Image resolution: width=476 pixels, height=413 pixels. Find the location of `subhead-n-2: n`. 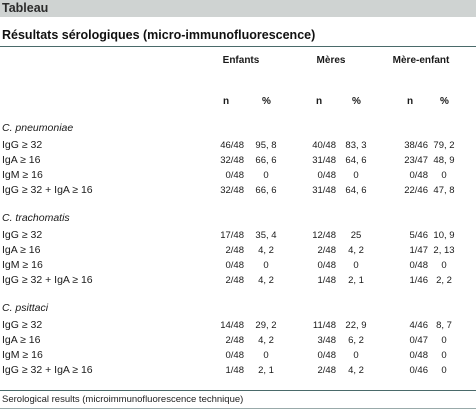

subhead-n-2: n is located at coordinates (319, 101).